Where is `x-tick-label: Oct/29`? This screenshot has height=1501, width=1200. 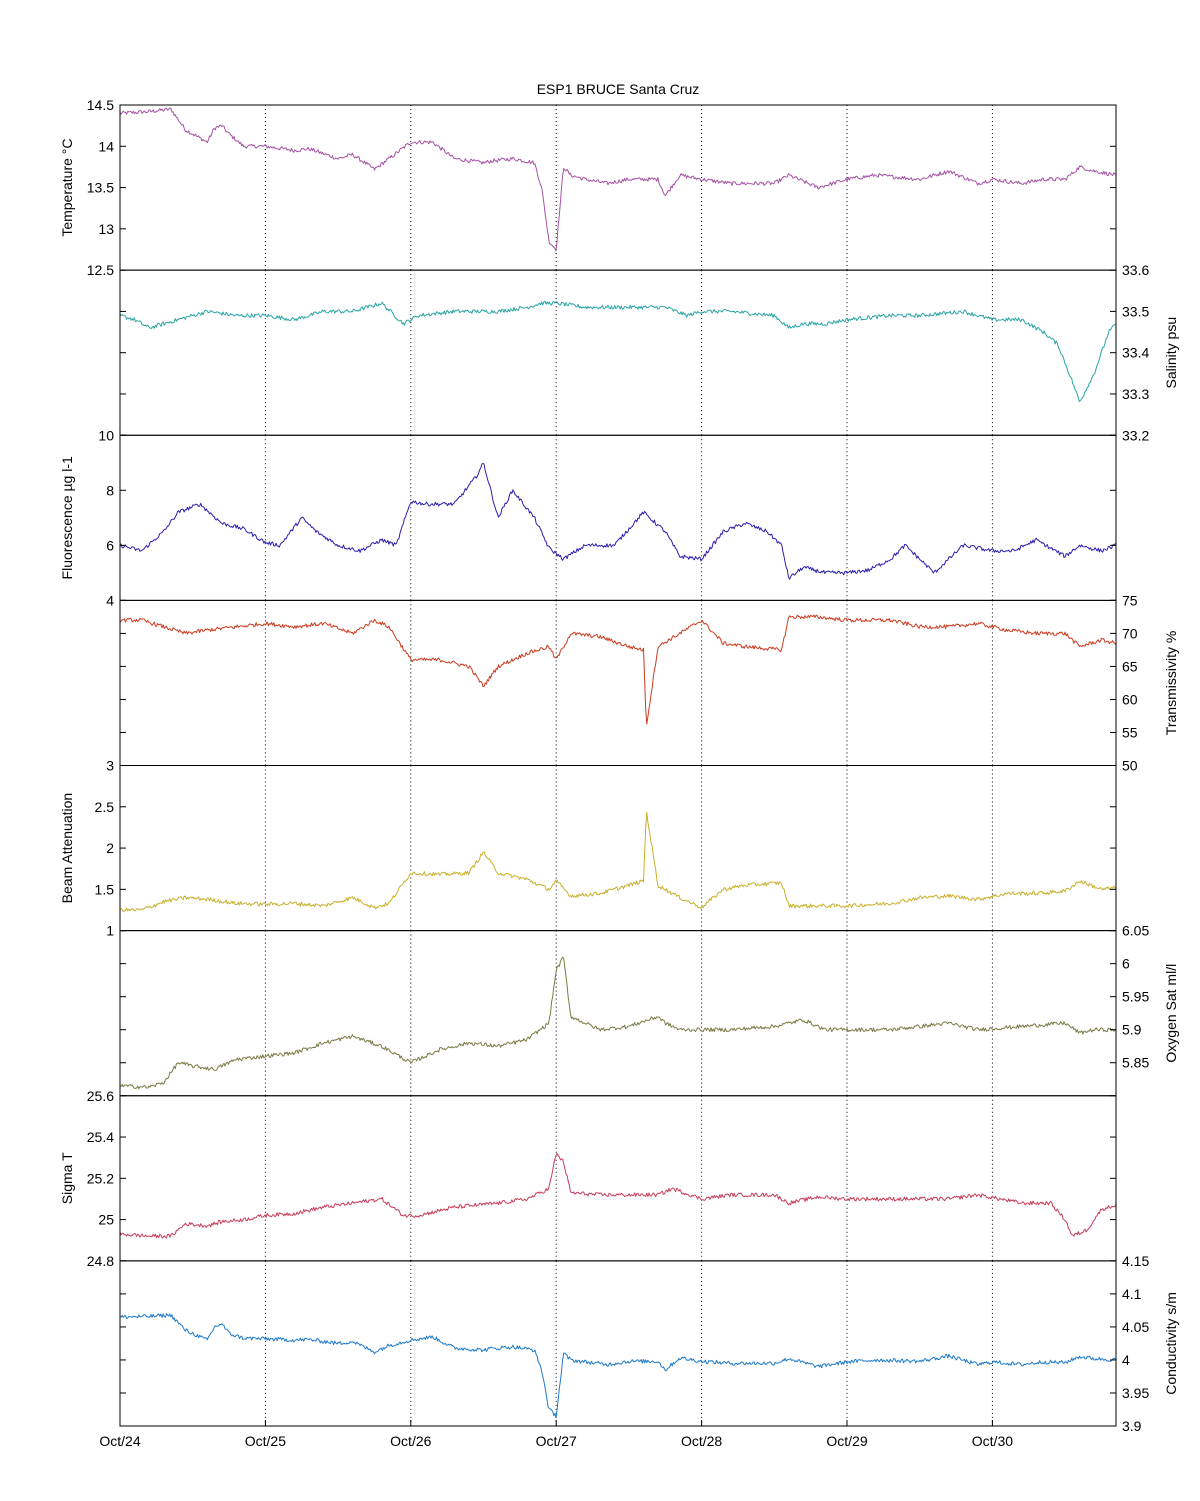 x-tick-label: Oct/29 is located at coordinates (846, 1441).